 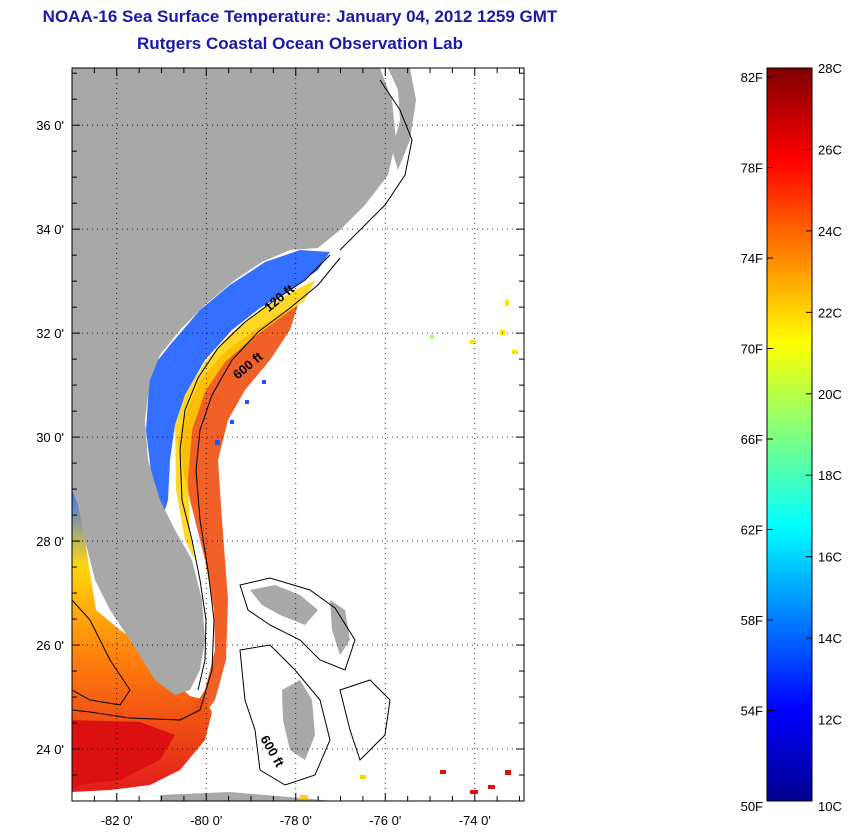 I want to click on lat-tick-label: 26 0', so click(x=50, y=645).